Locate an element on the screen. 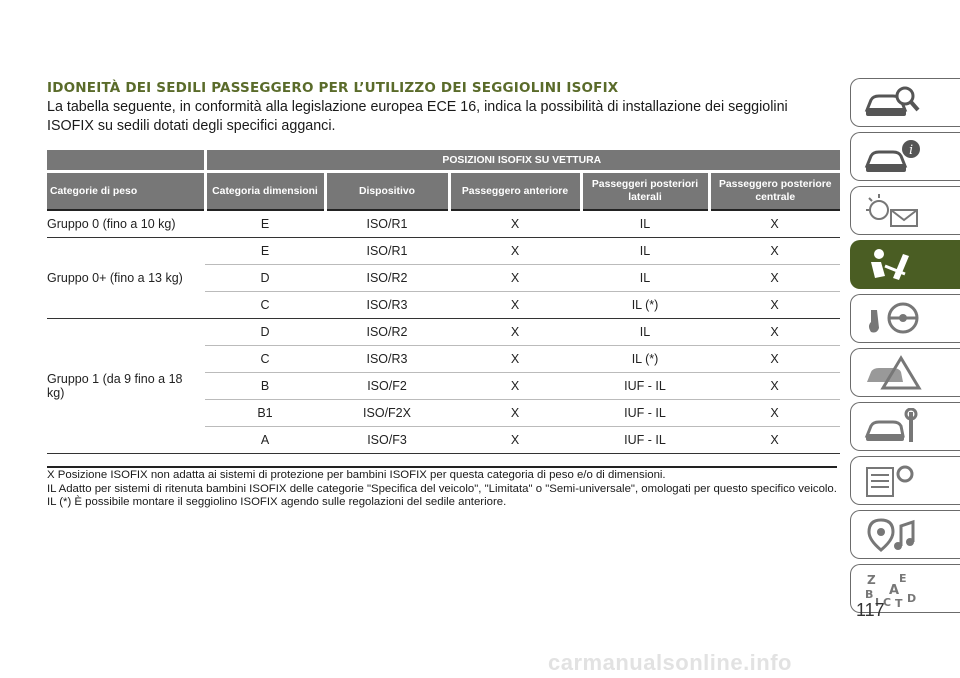 This screenshot has height=678, width=960. tab-warning-lights is located at coordinates (905, 210).